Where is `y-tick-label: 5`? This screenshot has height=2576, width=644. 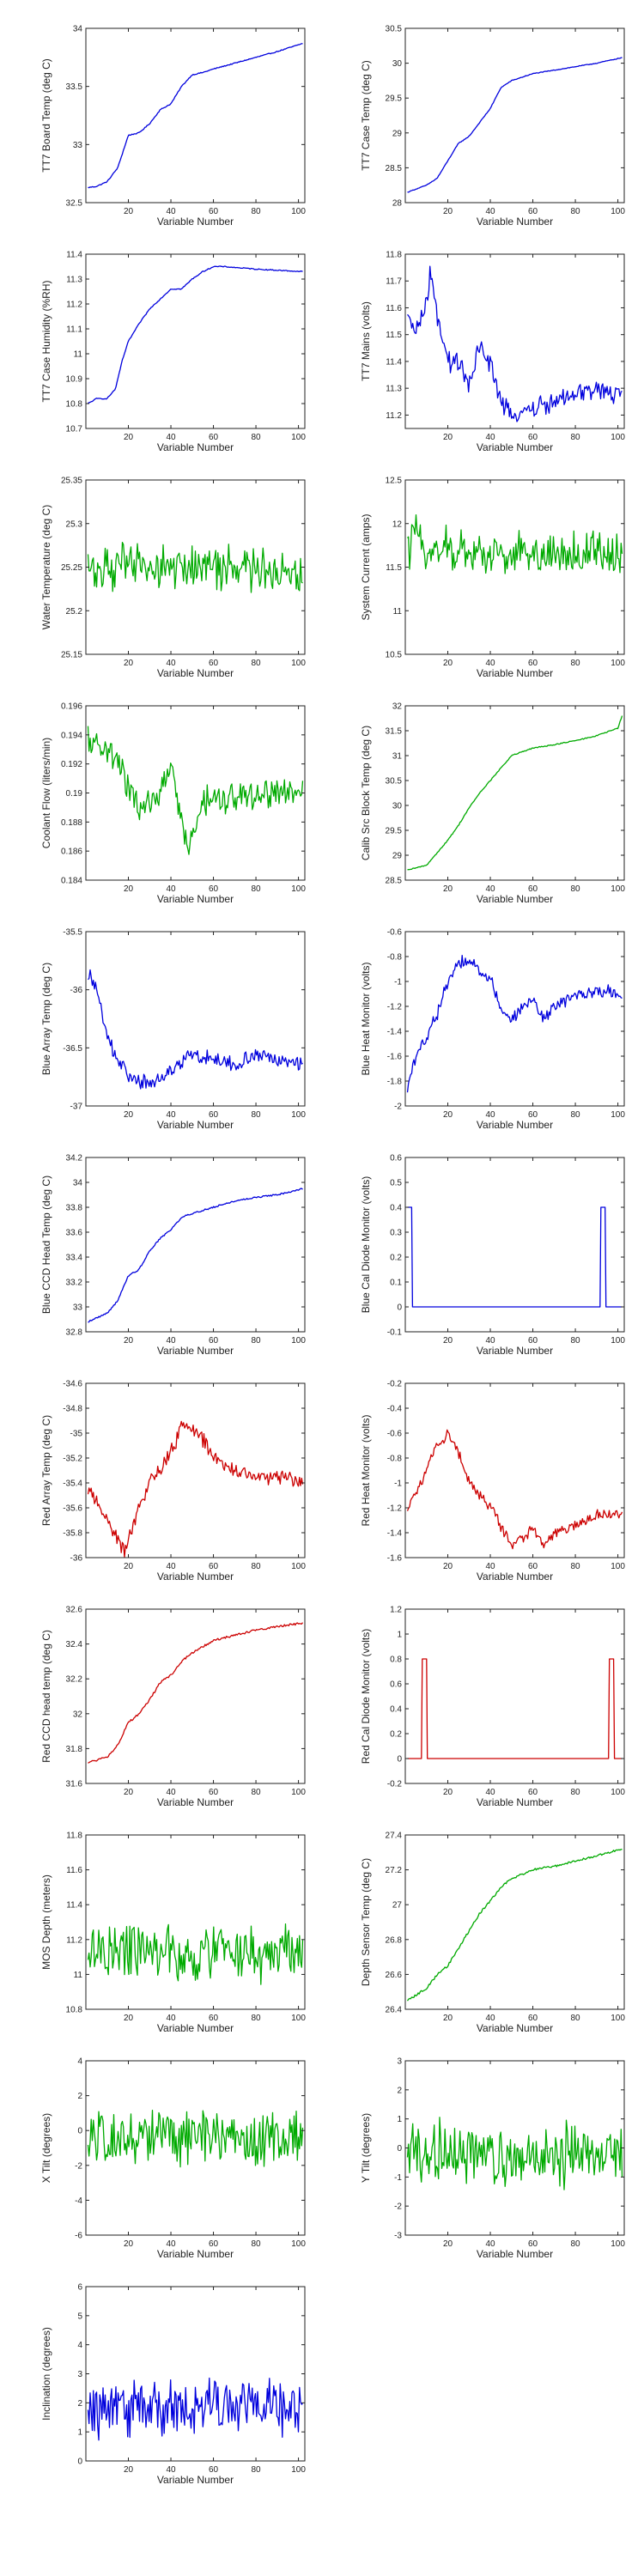 y-tick-label: 5 is located at coordinates (79, 2317).